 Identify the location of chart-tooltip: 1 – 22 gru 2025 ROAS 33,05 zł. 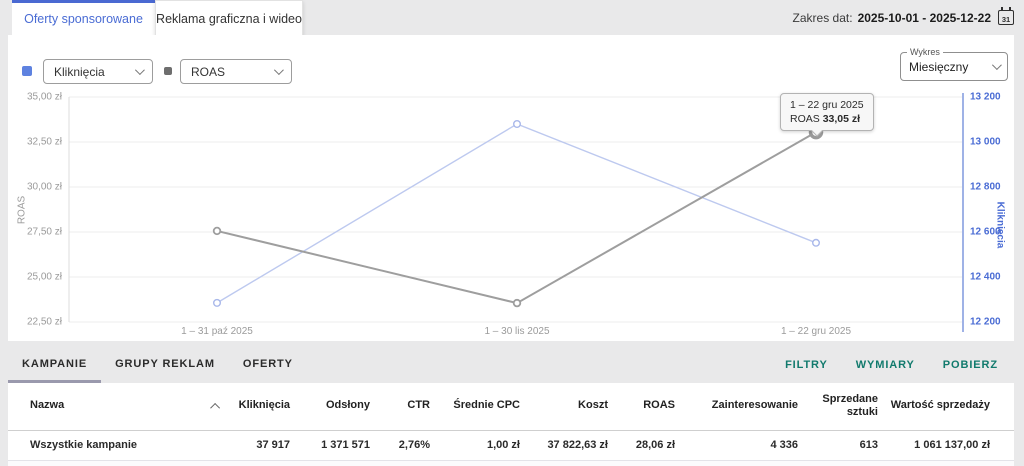
(827, 115).